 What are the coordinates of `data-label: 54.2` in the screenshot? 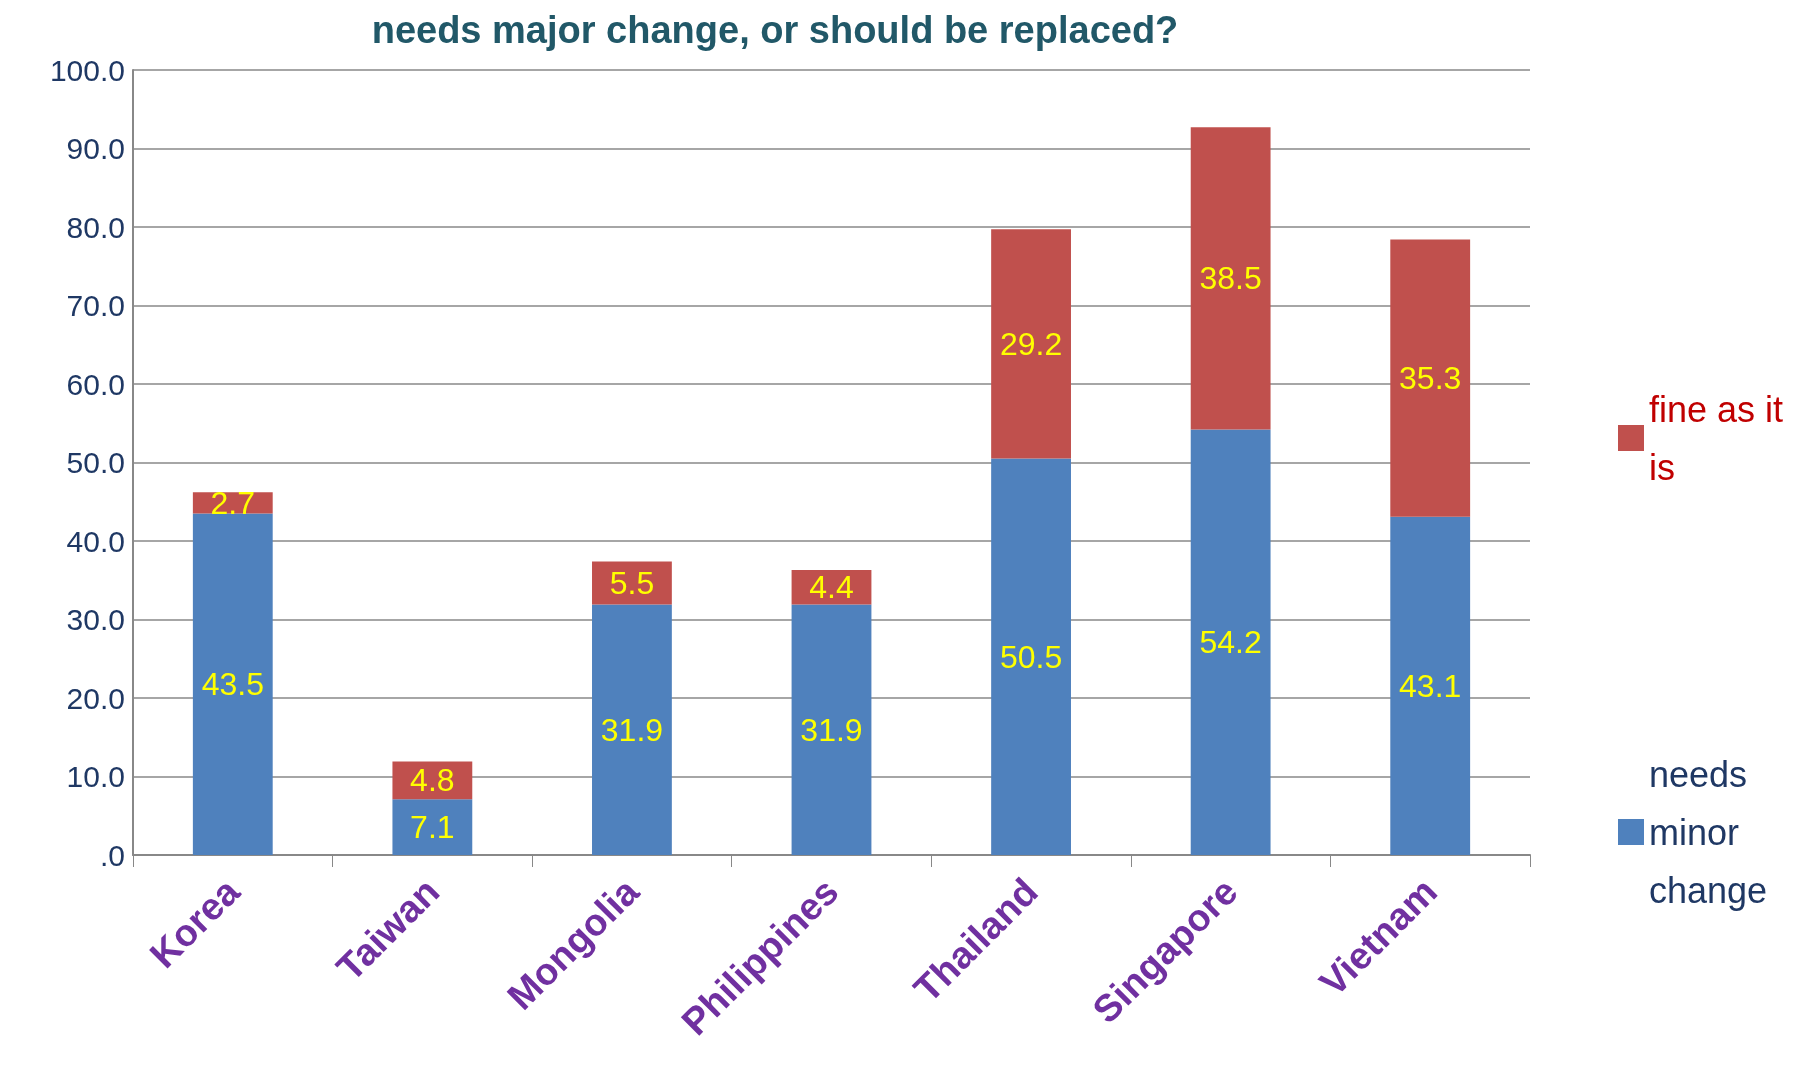 It's located at (1230, 642).